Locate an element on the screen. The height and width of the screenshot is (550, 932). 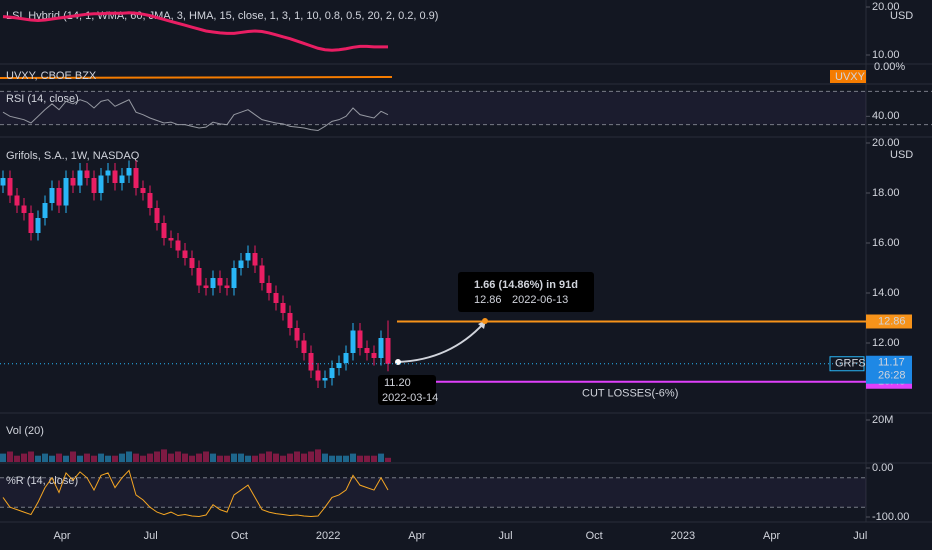
measure-text: 1.66 (14.86%) in 91d is located at coordinates (526, 285).